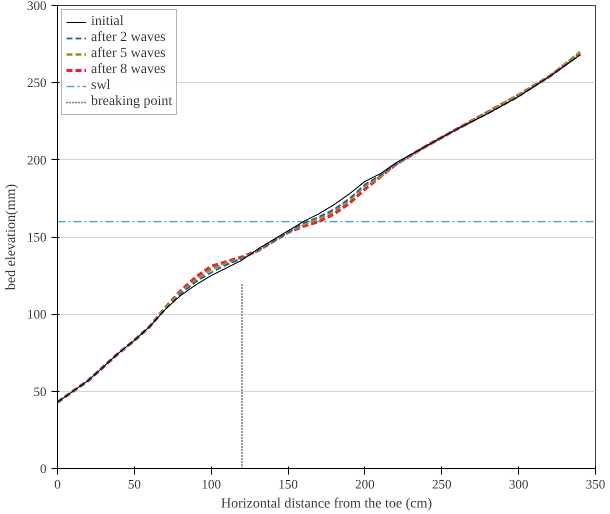 The height and width of the screenshot is (514, 610). What do you see at coordinates (36, 6) in the screenshot?
I see `y-tick-label: 300` at bounding box center [36, 6].